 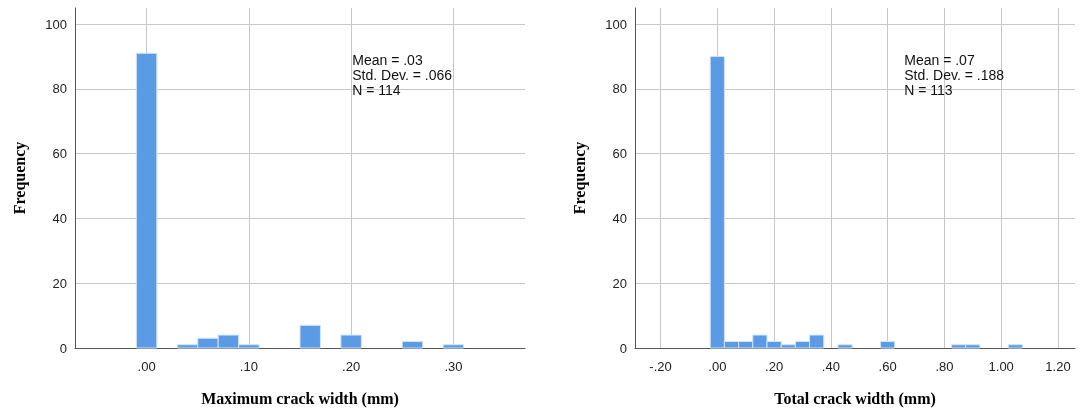 What do you see at coordinates (376, 89) in the screenshot?
I see `annotation: N = 114` at bounding box center [376, 89].